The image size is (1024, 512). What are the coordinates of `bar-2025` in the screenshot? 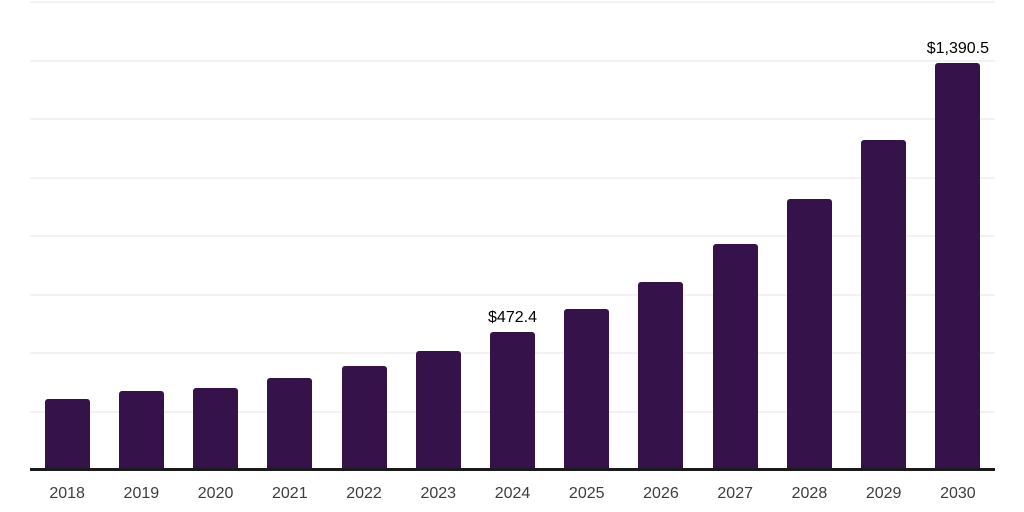 It's located at (587, 389).